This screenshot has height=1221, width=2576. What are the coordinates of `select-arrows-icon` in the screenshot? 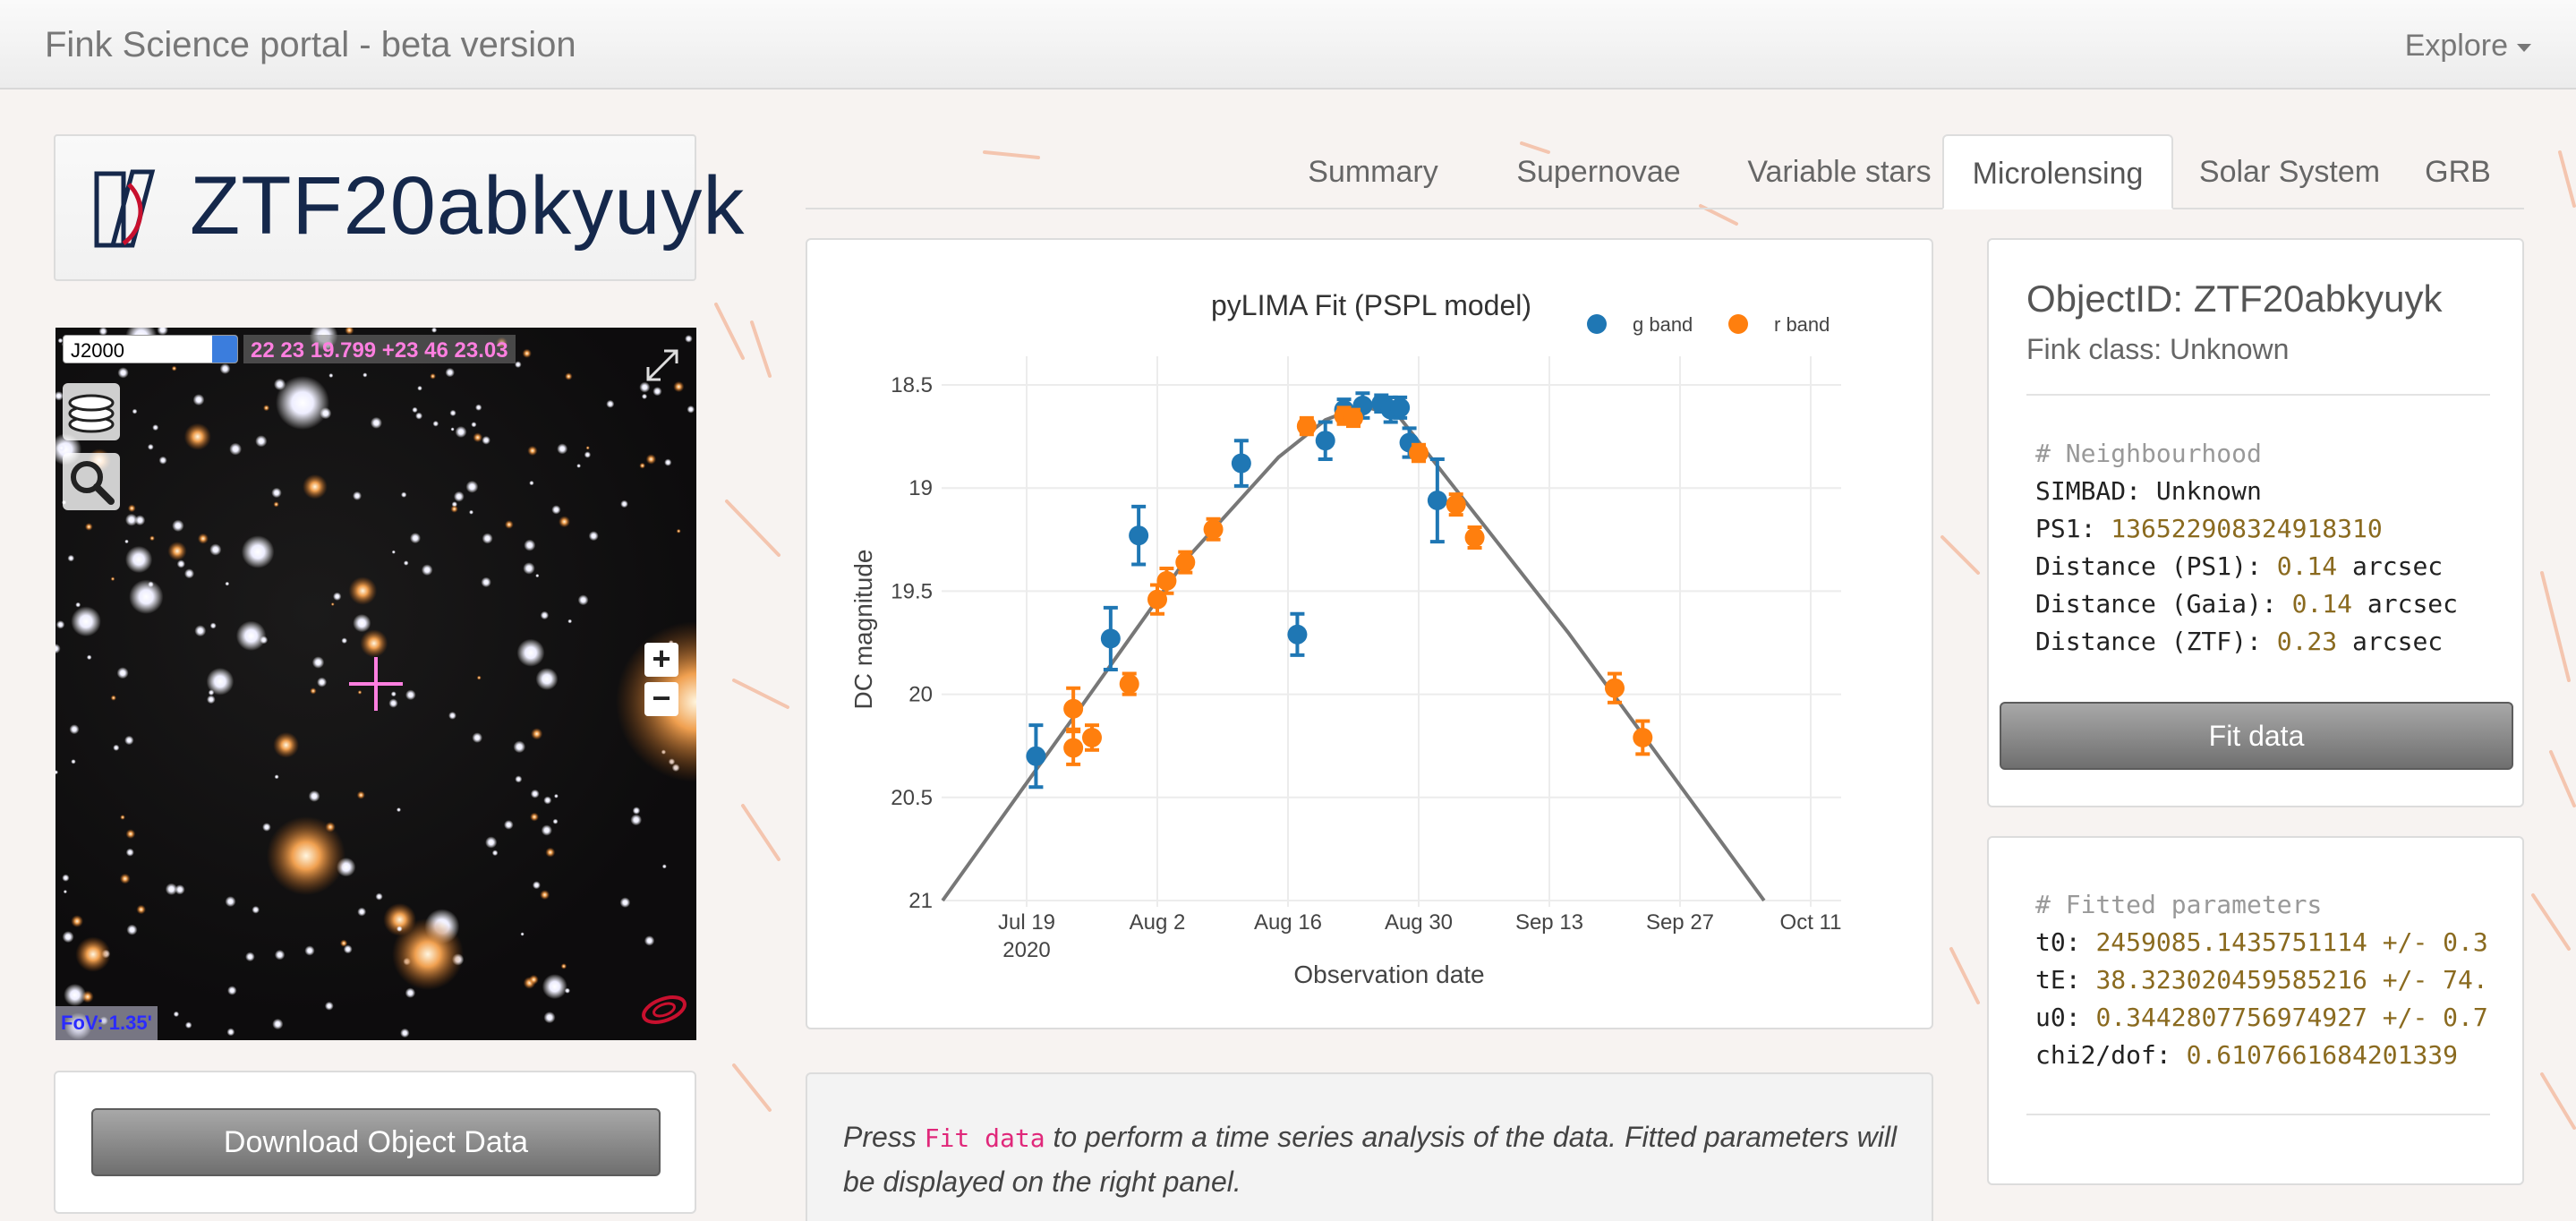 It's located at (224, 349).